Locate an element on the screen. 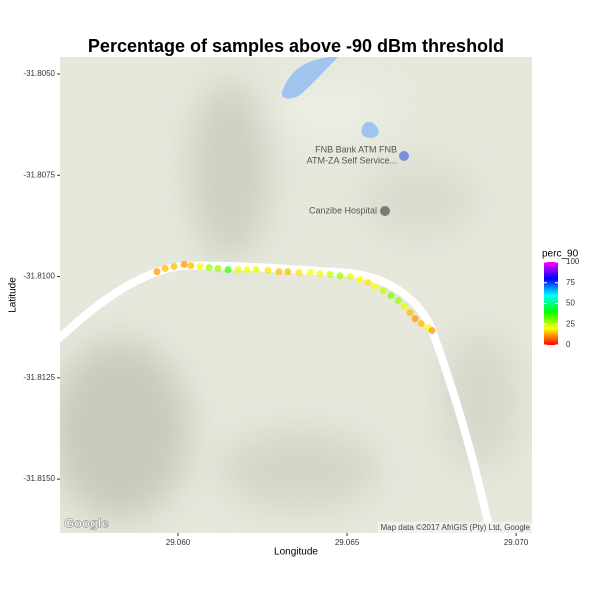  colorbar-tick-label: 100 is located at coordinates (573, 261).